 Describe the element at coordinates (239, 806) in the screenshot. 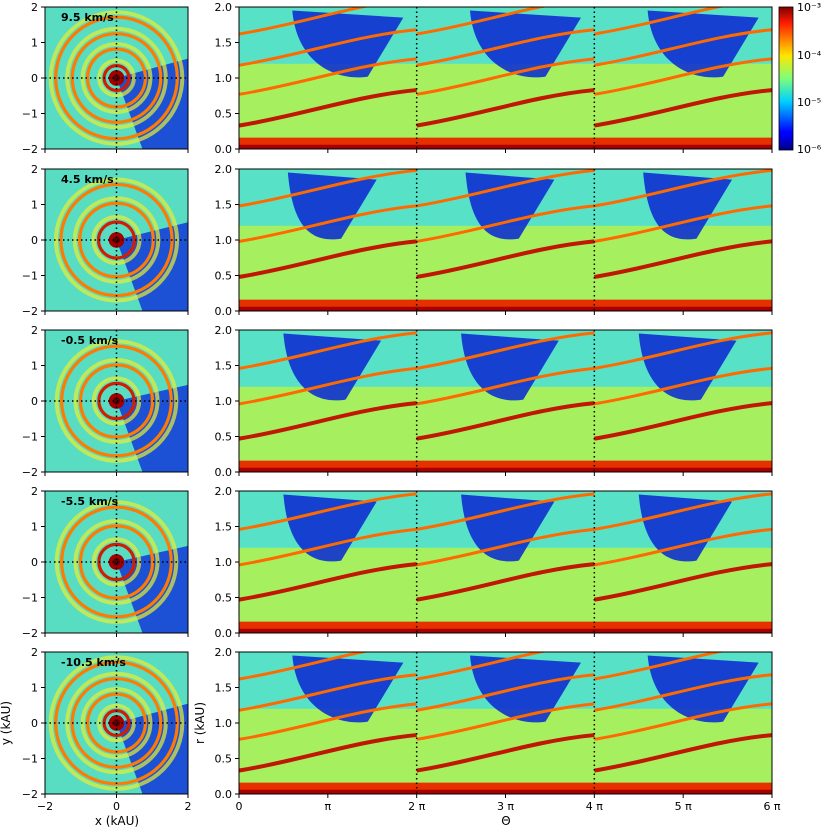

I see `polar-x-tick-label: 0` at that location.